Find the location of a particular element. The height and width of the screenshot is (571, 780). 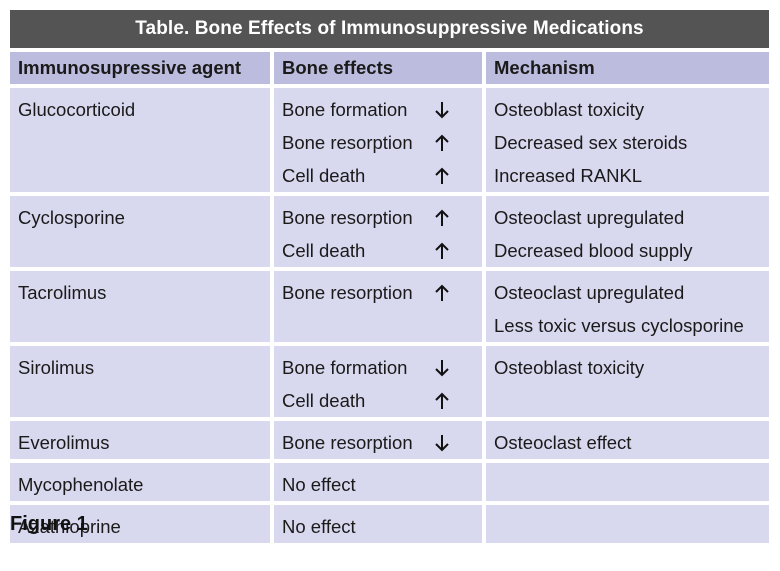

table-row: Mycophenolate No effect is located at coordinates (389, 482).